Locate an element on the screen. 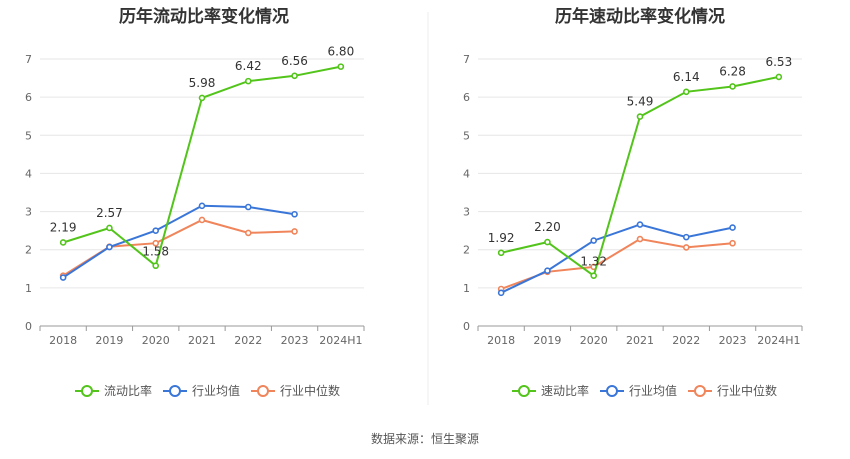 This screenshot has width=850, height=459. data-label: 2.20 is located at coordinates (547, 227).